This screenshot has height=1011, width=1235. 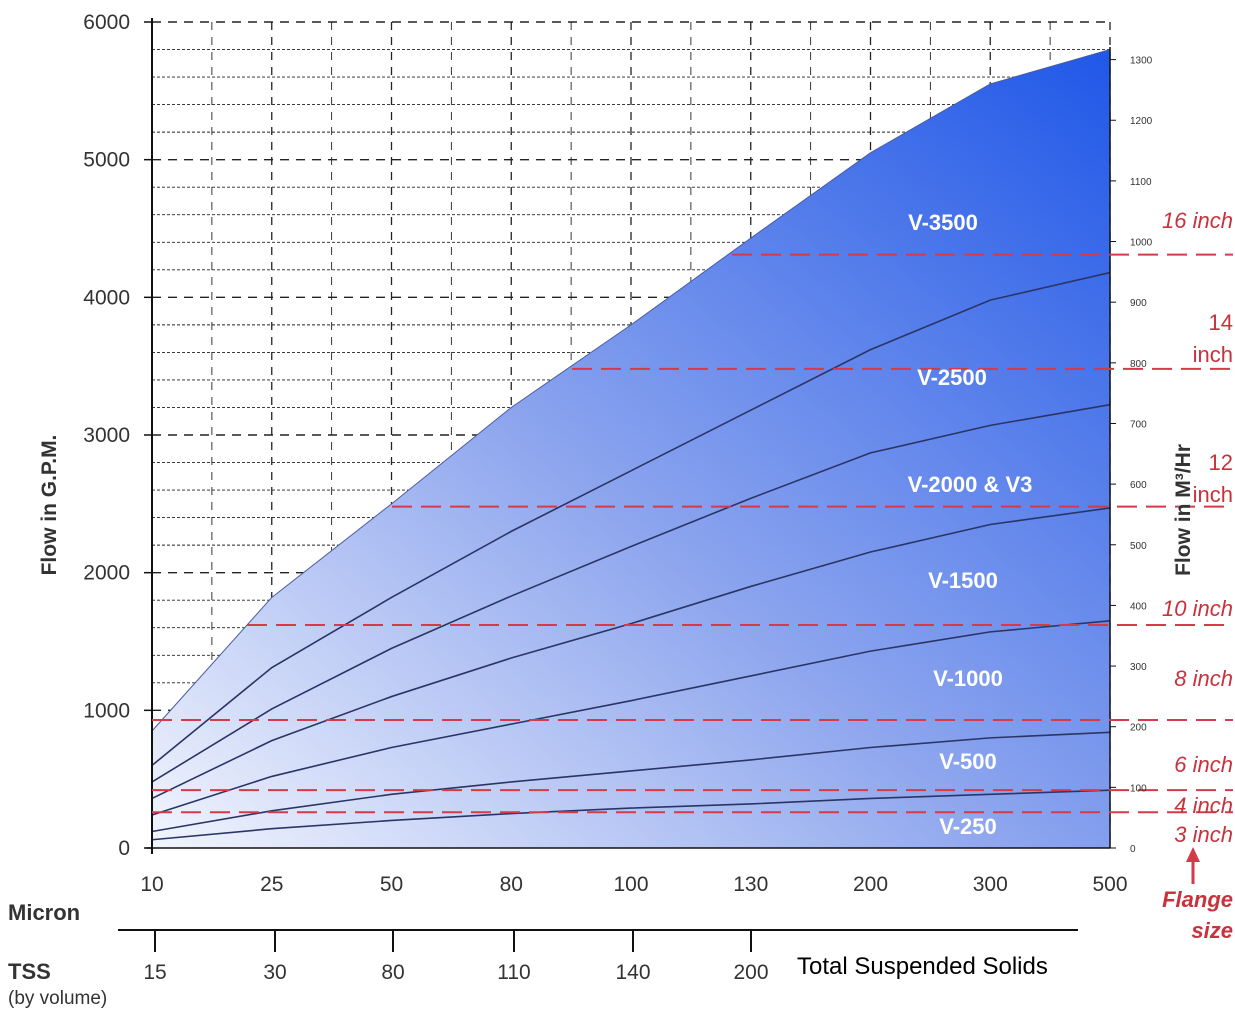 What do you see at coordinates (963, 580) in the screenshot?
I see `model-label: V-1500` at bounding box center [963, 580].